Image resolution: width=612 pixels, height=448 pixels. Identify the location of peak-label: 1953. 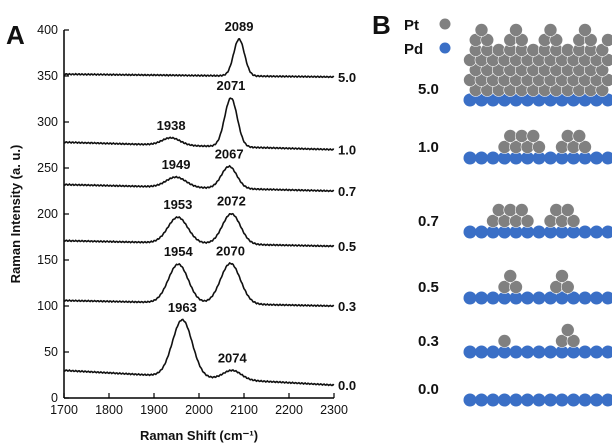
(177, 204).